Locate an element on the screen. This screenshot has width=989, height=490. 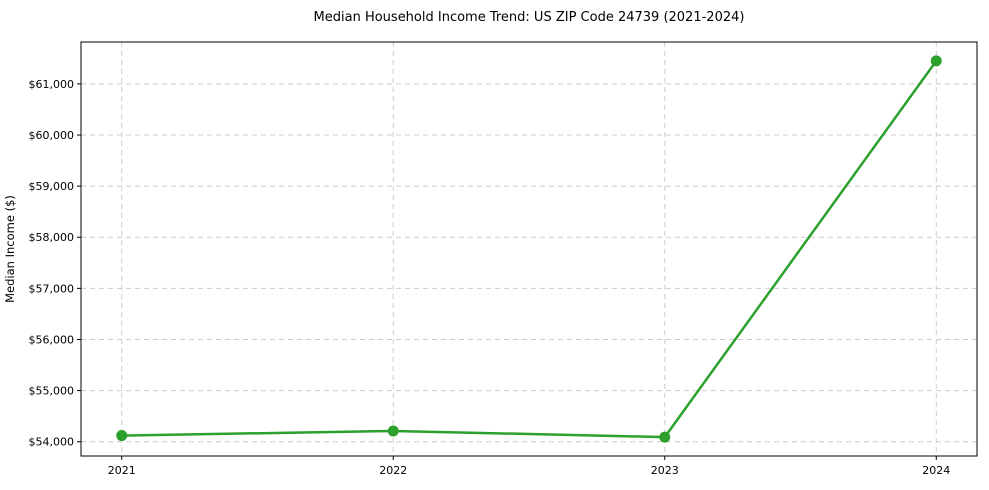
y-tick-label: $57,000 is located at coordinates (52, 288).